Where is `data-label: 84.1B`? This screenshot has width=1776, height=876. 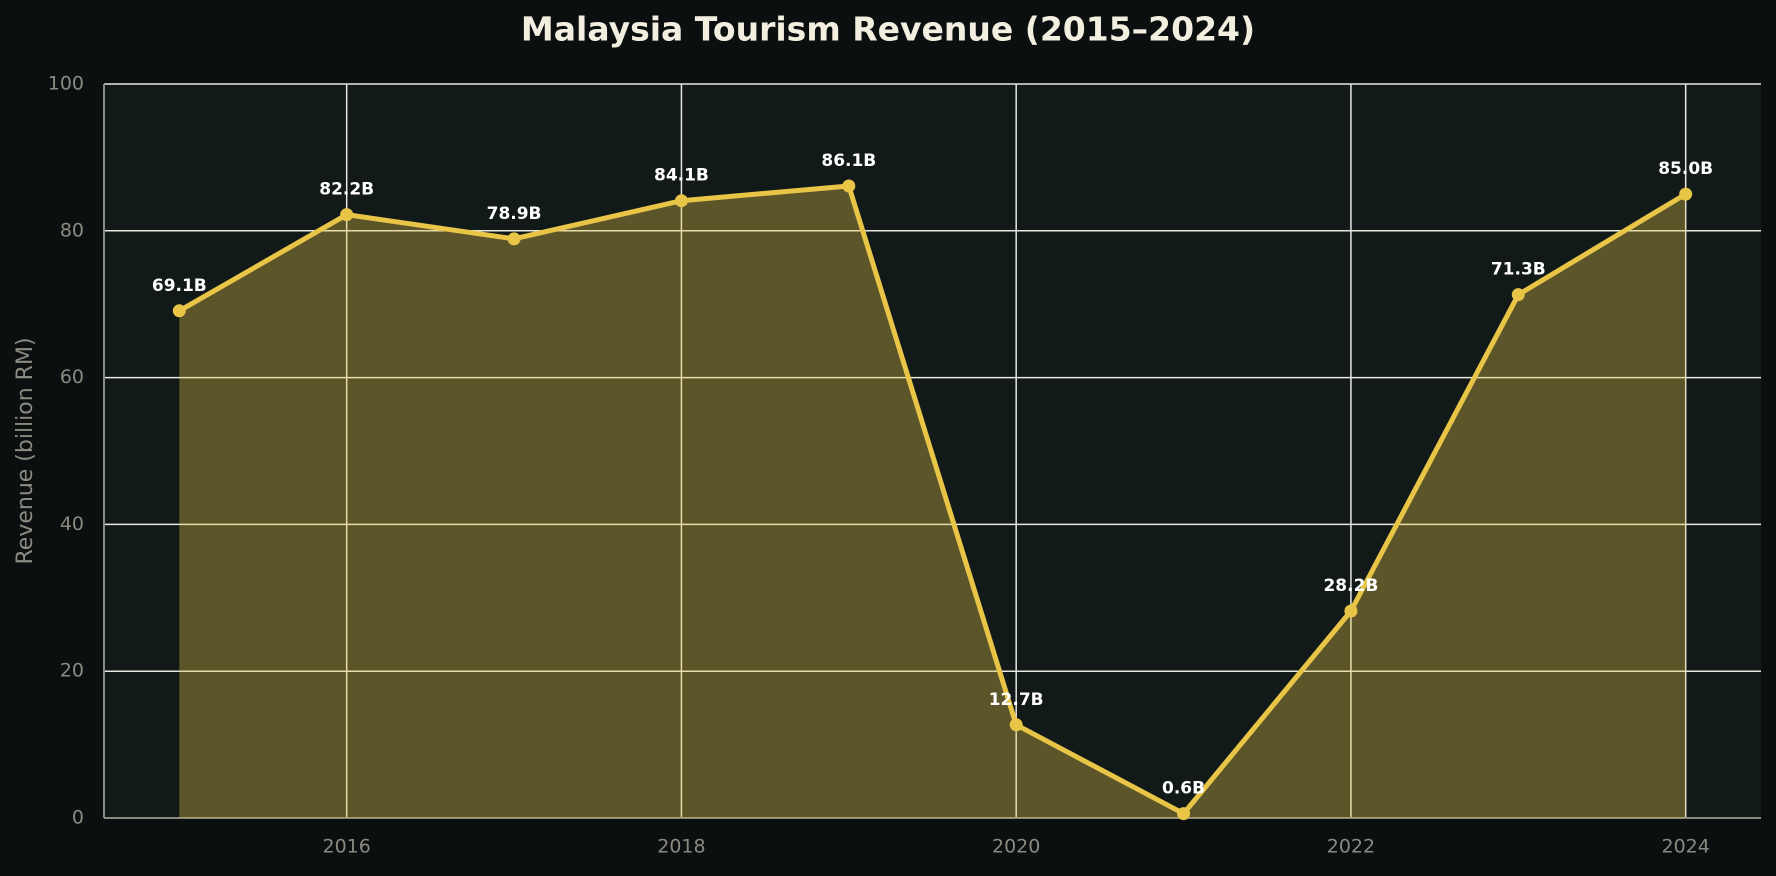 data-label: 84.1B is located at coordinates (681, 176).